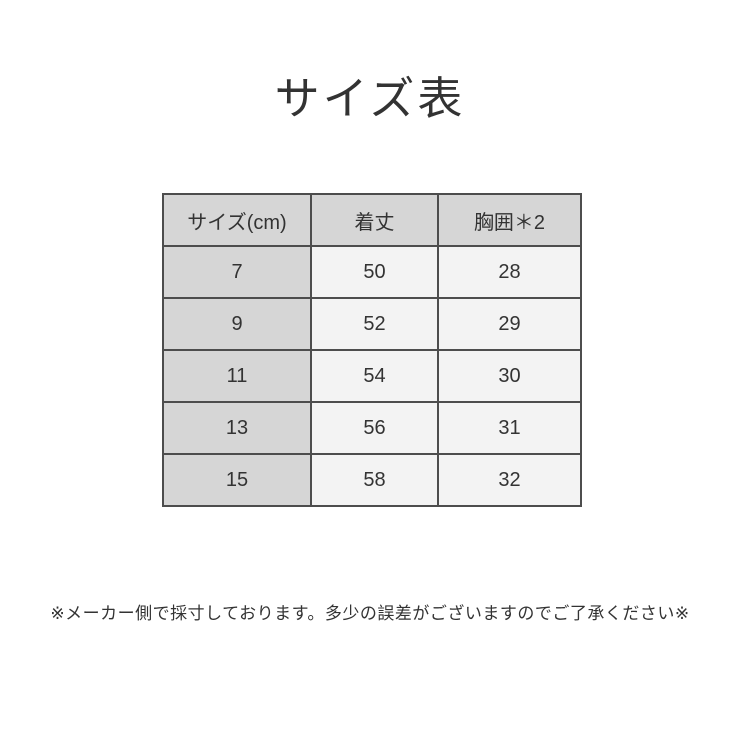  I want to click on table-cell-chest: 32, so click(509, 480).